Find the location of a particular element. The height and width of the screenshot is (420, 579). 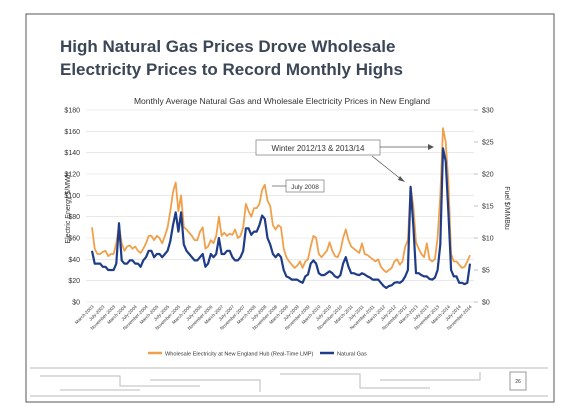

y-tick-label: $120 is located at coordinates (72, 175).